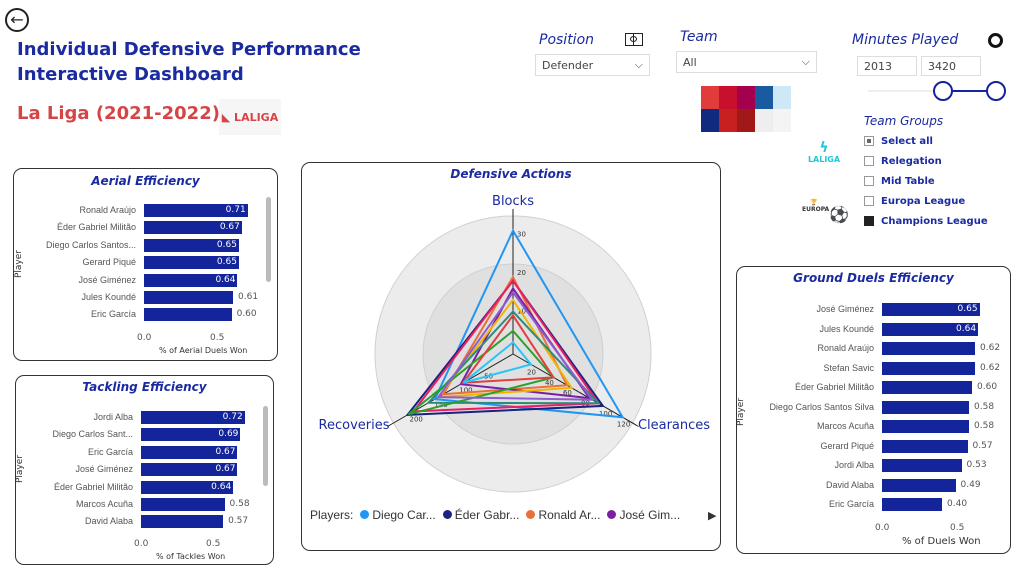  What do you see at coordinates (332, 515) in the screenshot?
I see `legend-title: Players:` at bounding box center [332, 515].